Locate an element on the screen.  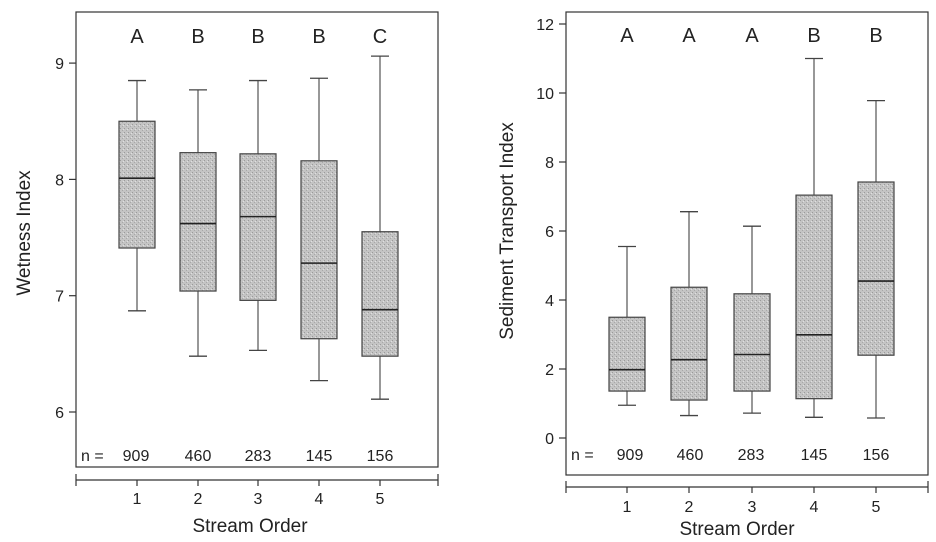
y-tick: 9 is located at coordinates (65, 64).